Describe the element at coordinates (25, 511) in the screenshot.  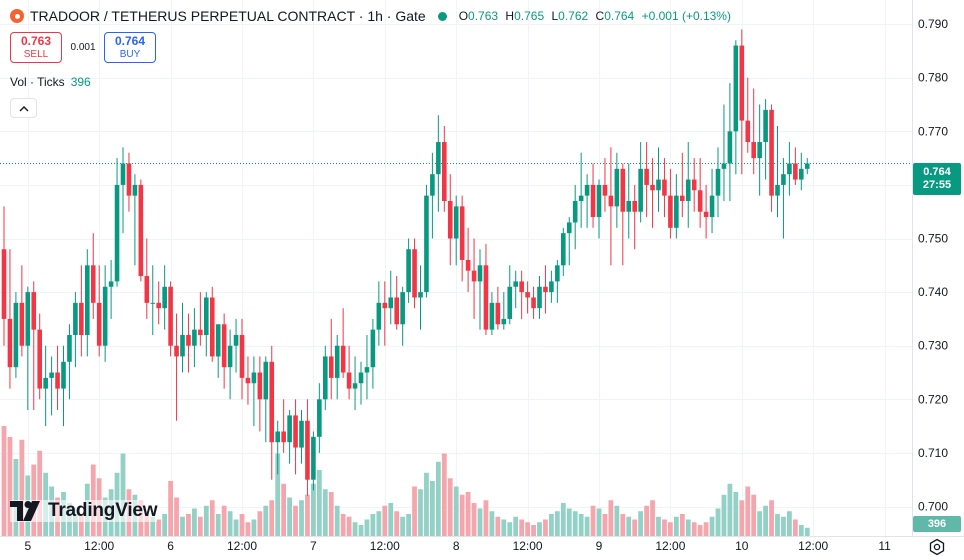
I see `tradingview-logo-icon` at that location.